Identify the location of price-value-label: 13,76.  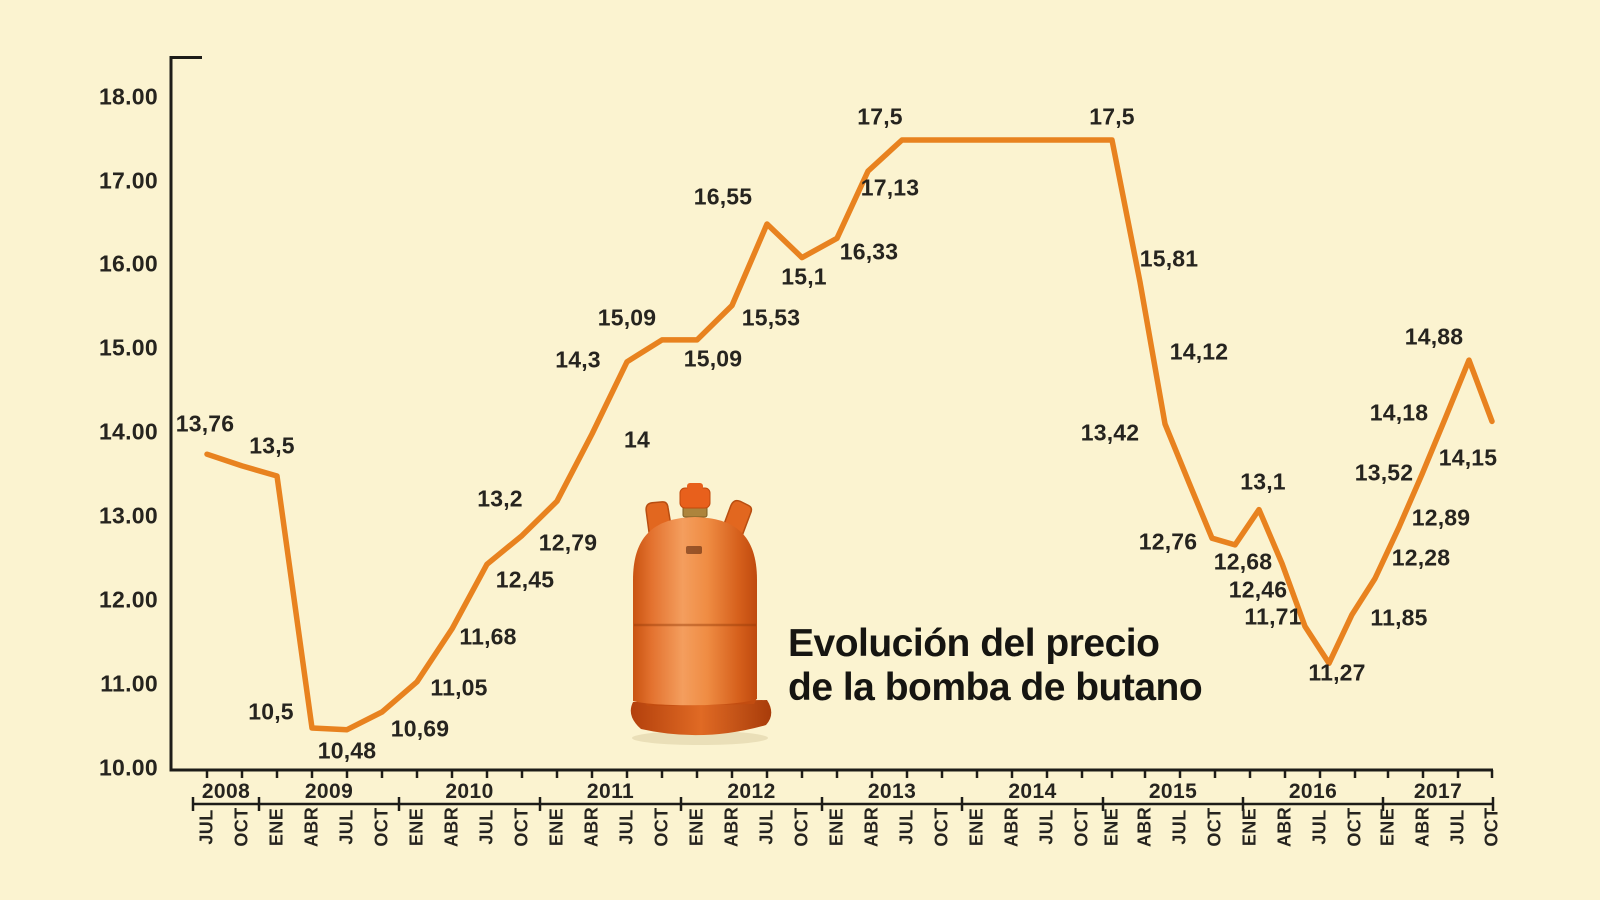
(205, 423).